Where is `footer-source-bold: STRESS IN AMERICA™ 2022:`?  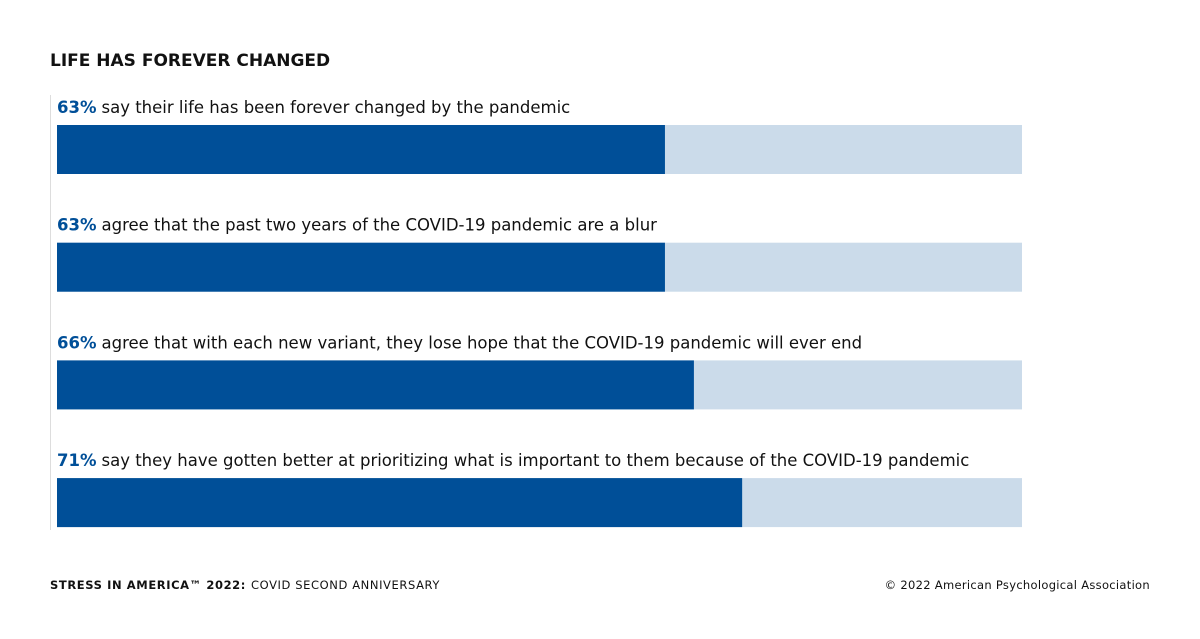 footer-source-bold: STRESS IN AMERICA™ 2022: is located at coordinates (148, 585).